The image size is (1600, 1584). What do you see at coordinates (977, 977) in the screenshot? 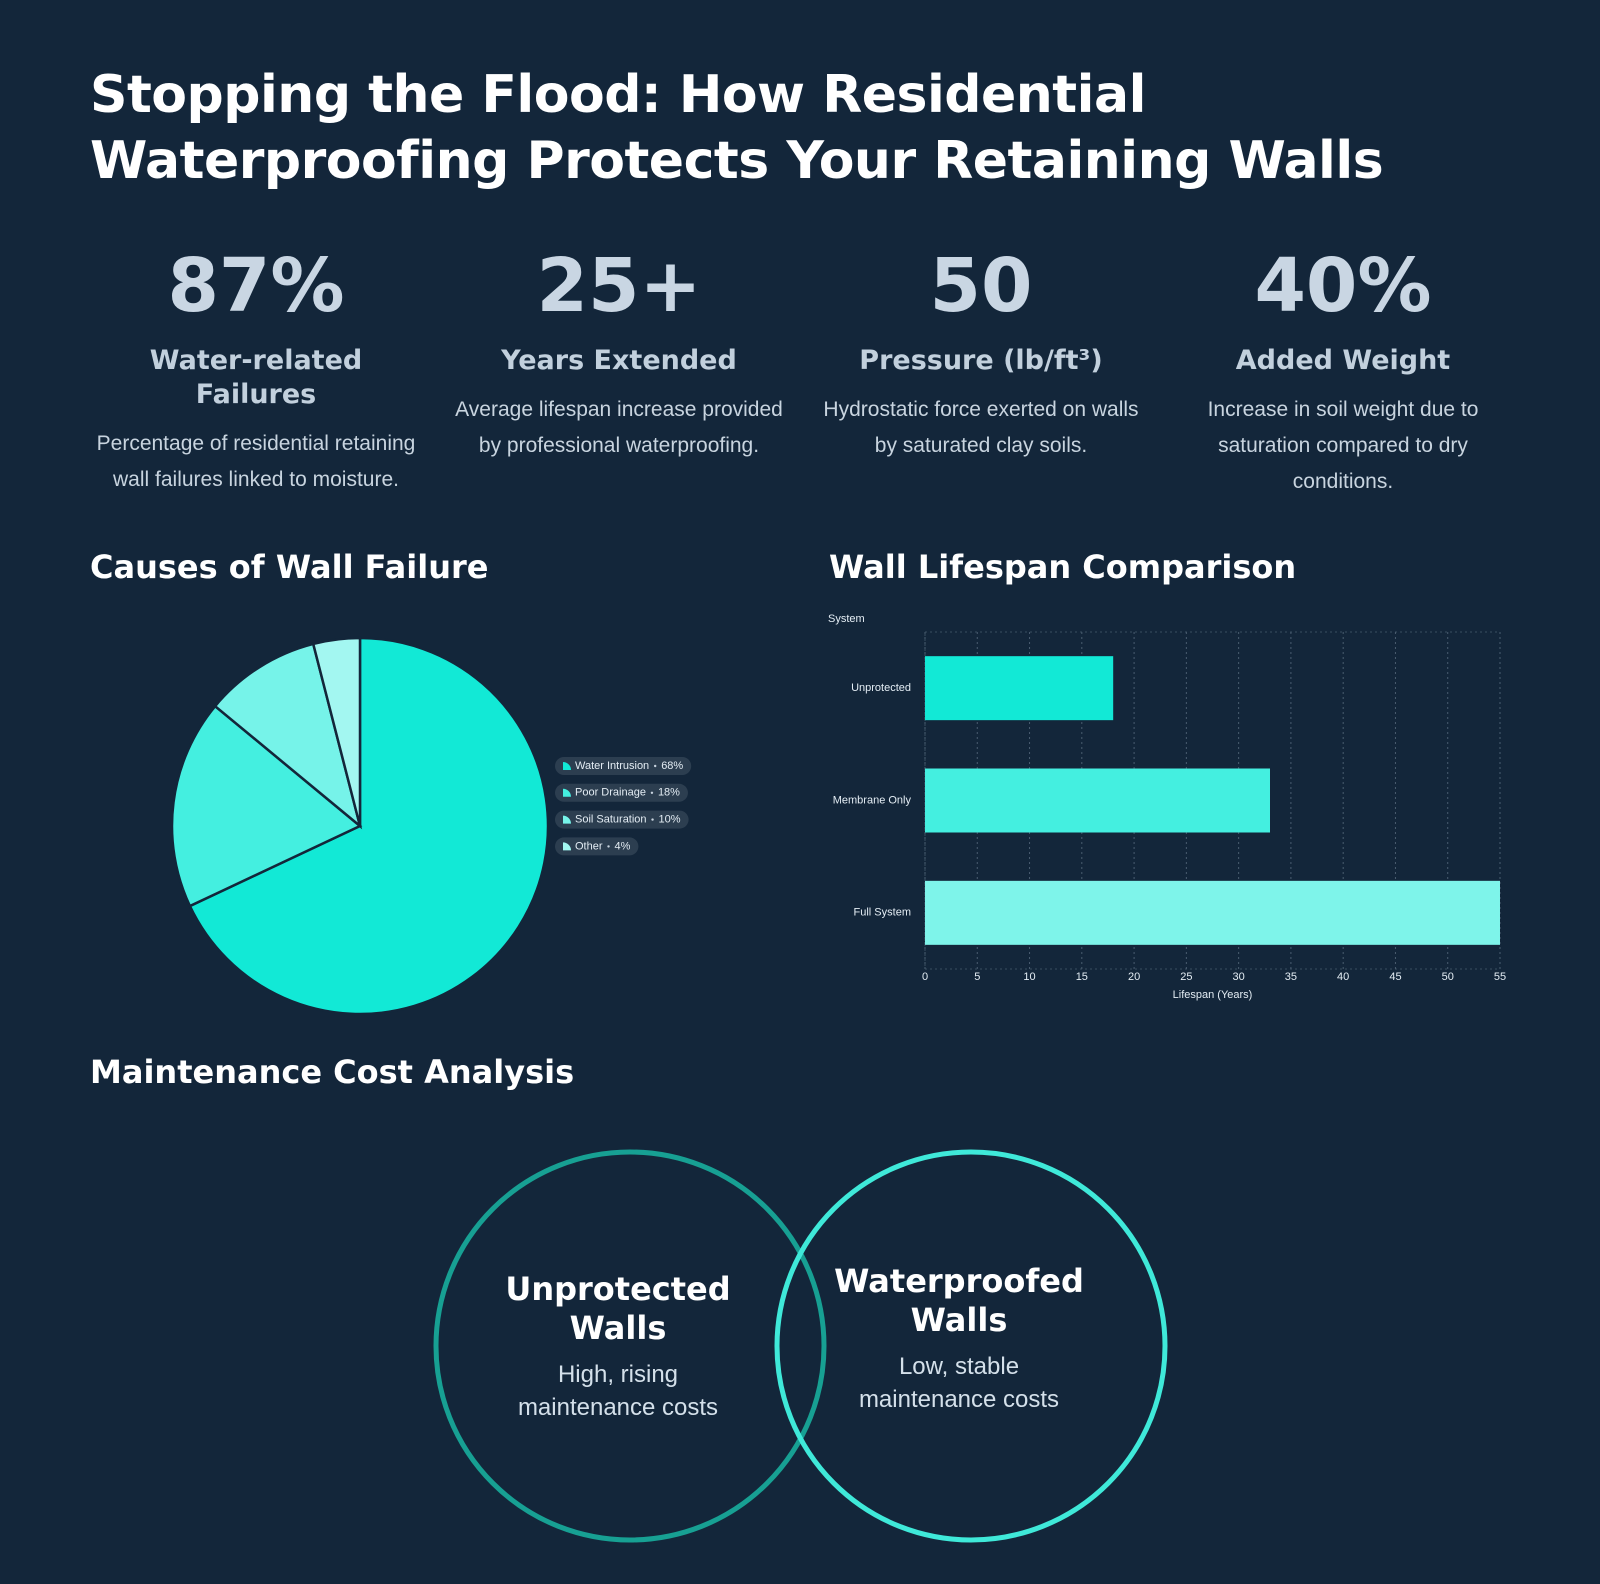
I see `x-tick-label: 5` at bounding box center [977, 977].